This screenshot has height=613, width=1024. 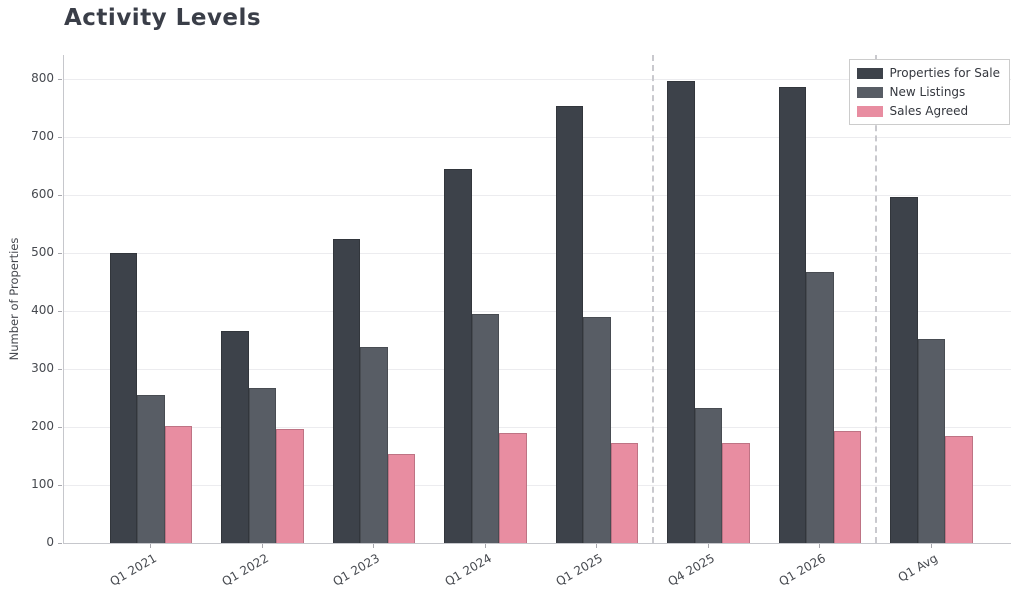 What do you see at coordinates (579, 570) in the screenshot?
I see `x-tick-label: Q1 2025` at bounding box center [579, 570].